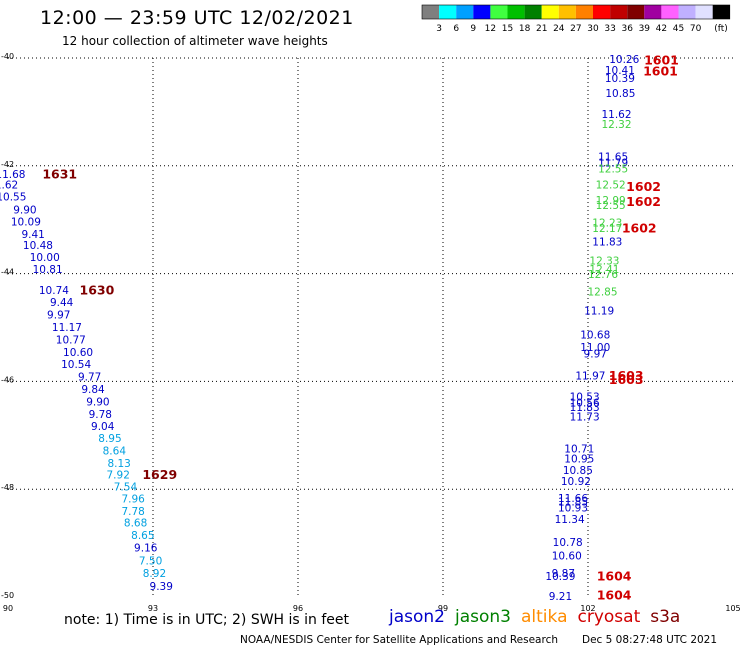 This screenshot has height=650, width=740. Describe the element at coordinates (153, 608) in the screenshot. I see `x-tick-label: 93` at that location.